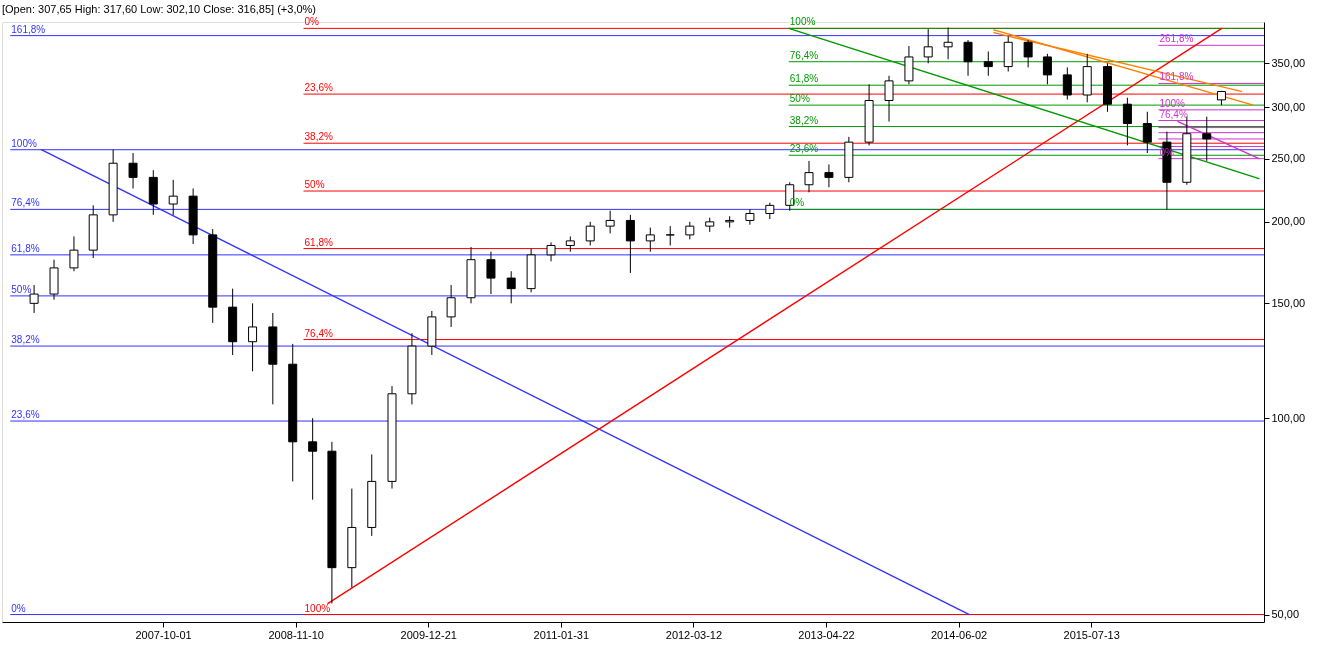 Image resolution: width=1339 pixels, height=661 pixels. What do you see at coordinates (1176, 39) in the screenshot?
I see `annotation: 261,8%` at bounding box center [1176, 39].